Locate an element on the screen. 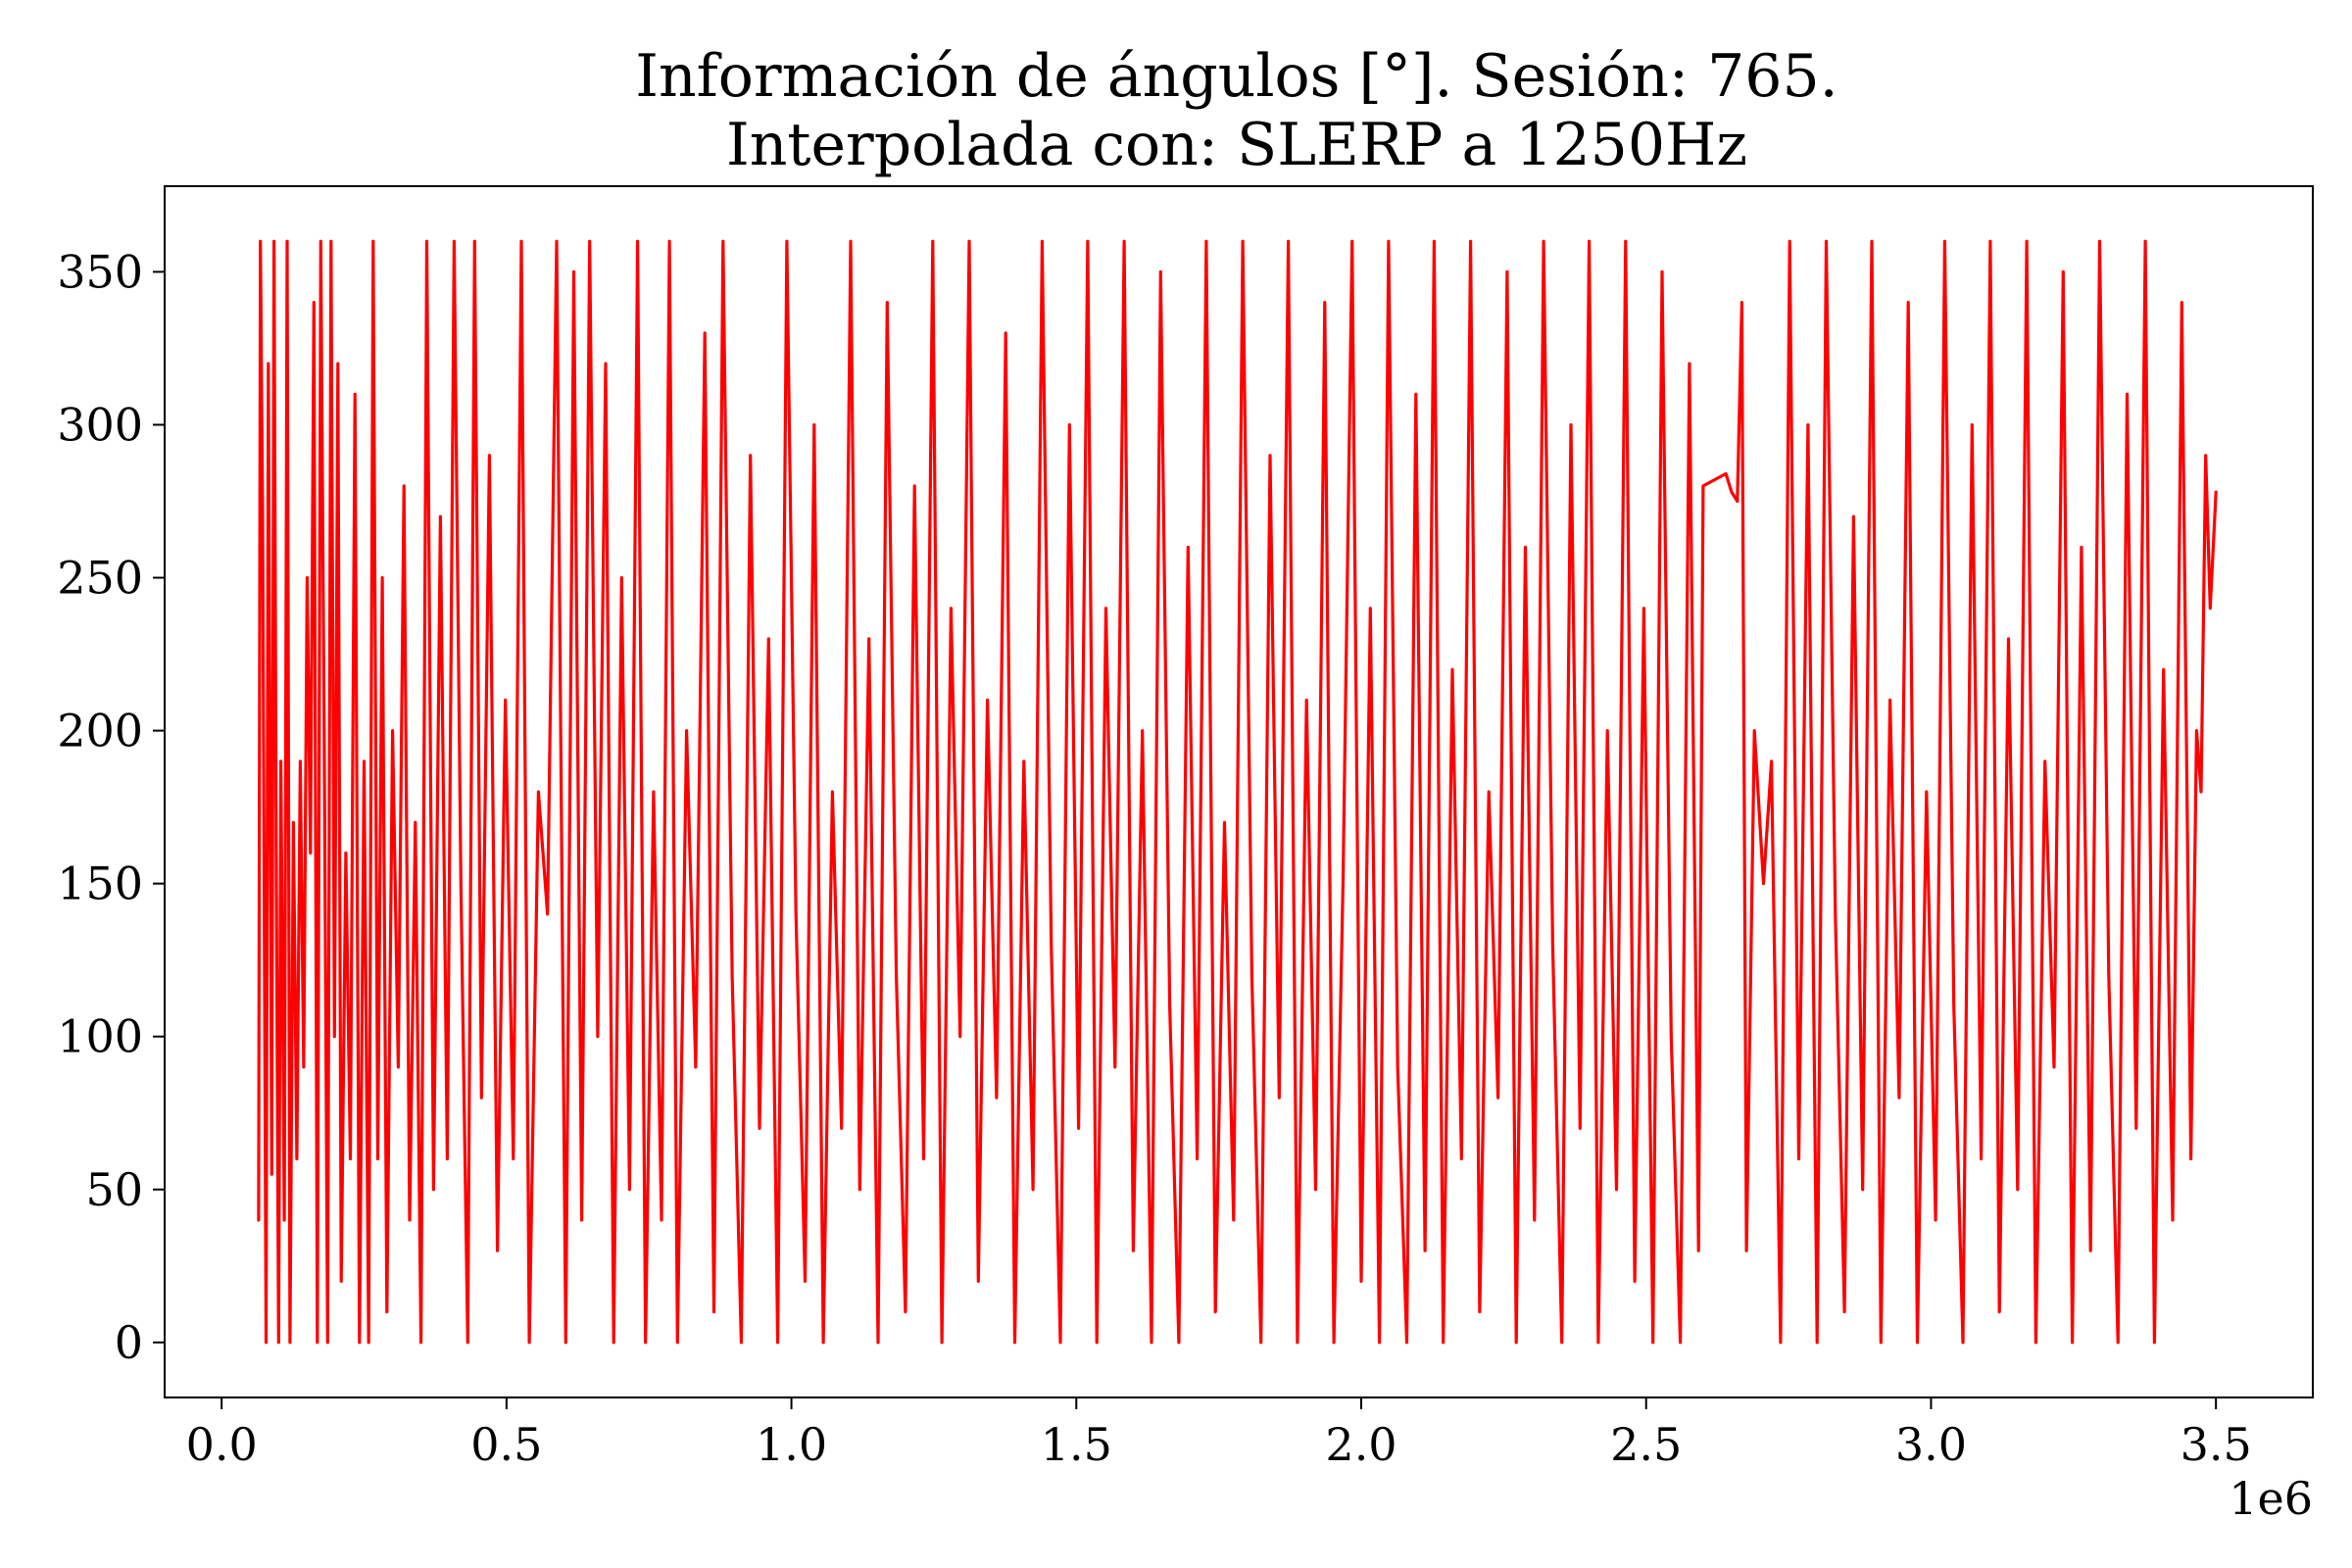  y-tick-label: 150 is located at coordinates (100, 884).